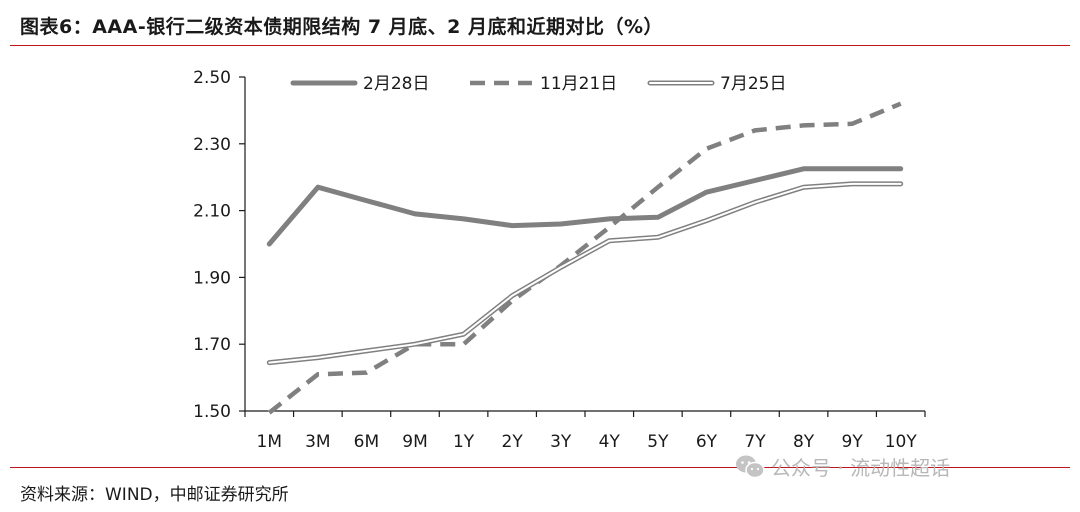 This screenshot has width=1080, height=512. Describe the element at coordinates (269, 442) in the screenshot. I see `x-tick-label: 1M` at that location.